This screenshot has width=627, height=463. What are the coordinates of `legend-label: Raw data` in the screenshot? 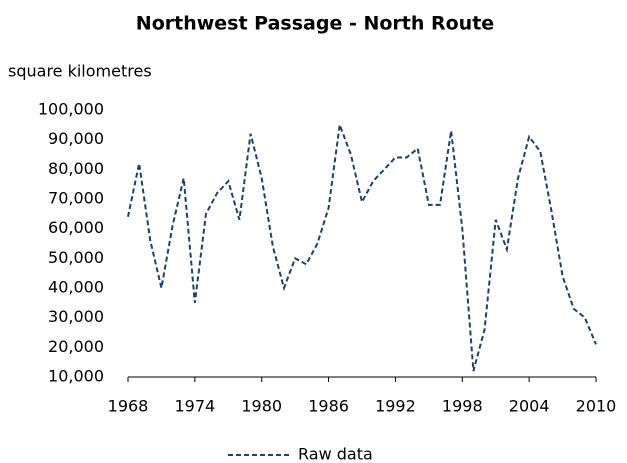 It's located at (335, 454).